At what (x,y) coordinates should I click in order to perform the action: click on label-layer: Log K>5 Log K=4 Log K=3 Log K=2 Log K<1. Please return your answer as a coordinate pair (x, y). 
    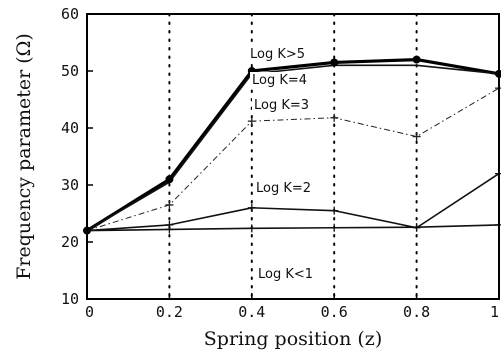
    Looking at the image, I should click on (280, 164).